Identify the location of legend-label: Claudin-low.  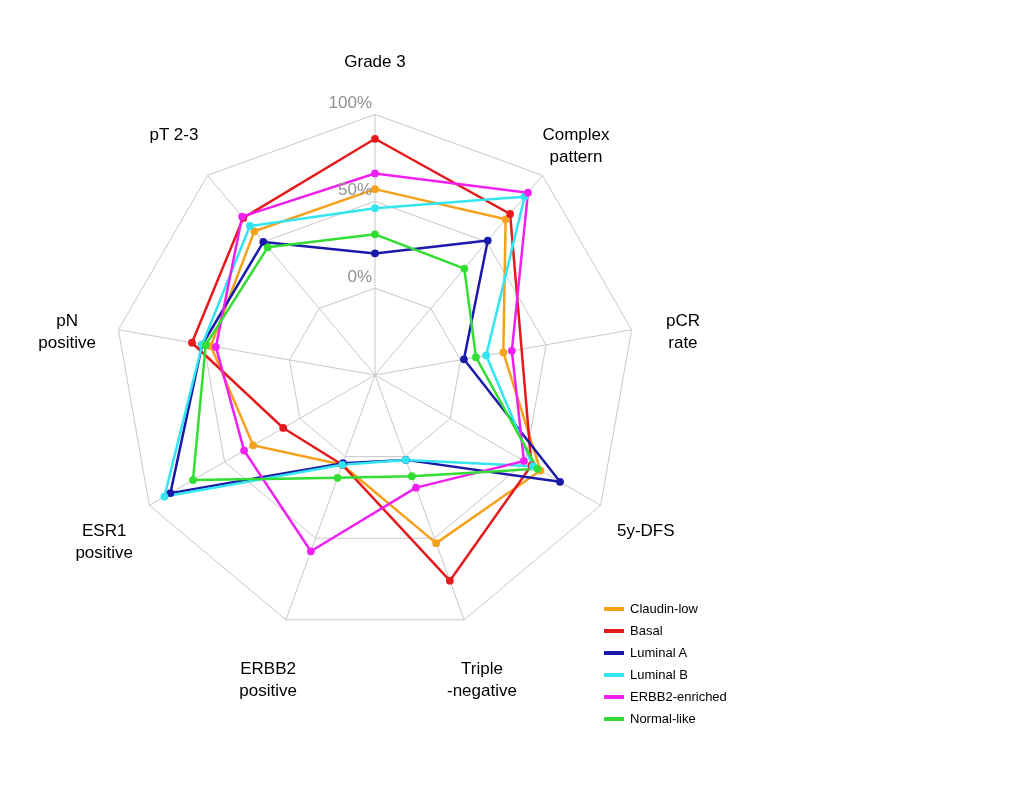
(664, 608).